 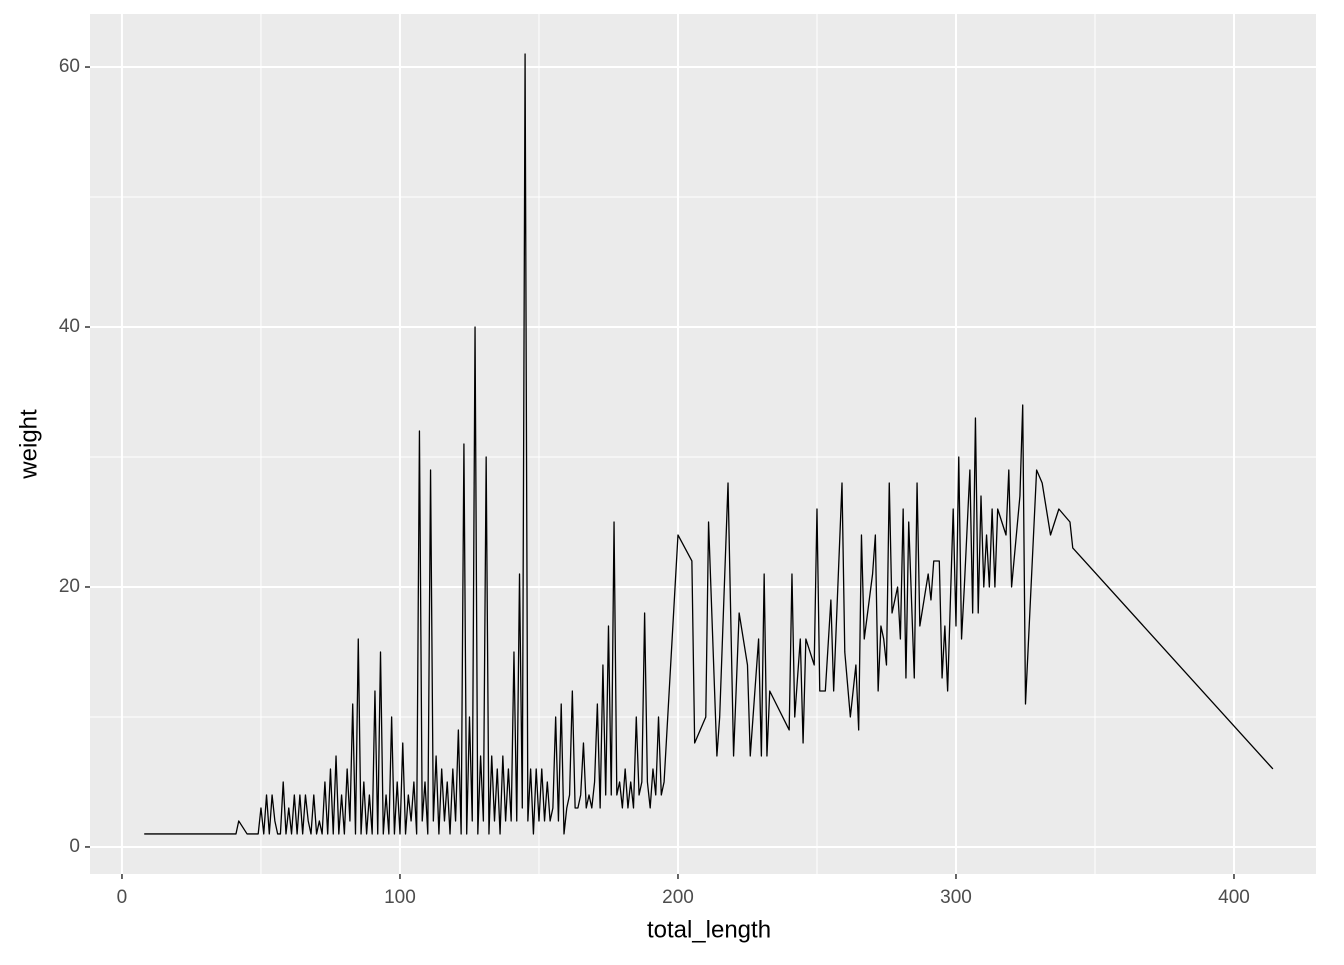 I want to click on x-tick-label: 400, so click(x=1234, y=897).